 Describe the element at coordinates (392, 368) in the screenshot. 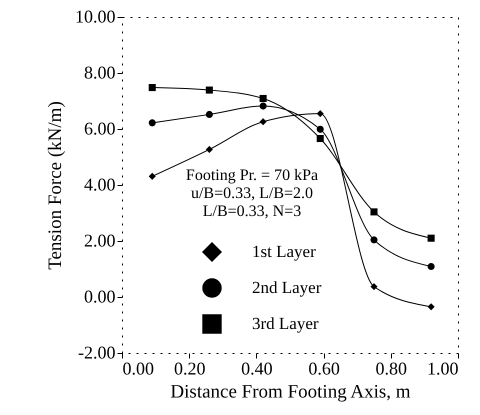

I see `x-tick-label: 0.80` at that location.